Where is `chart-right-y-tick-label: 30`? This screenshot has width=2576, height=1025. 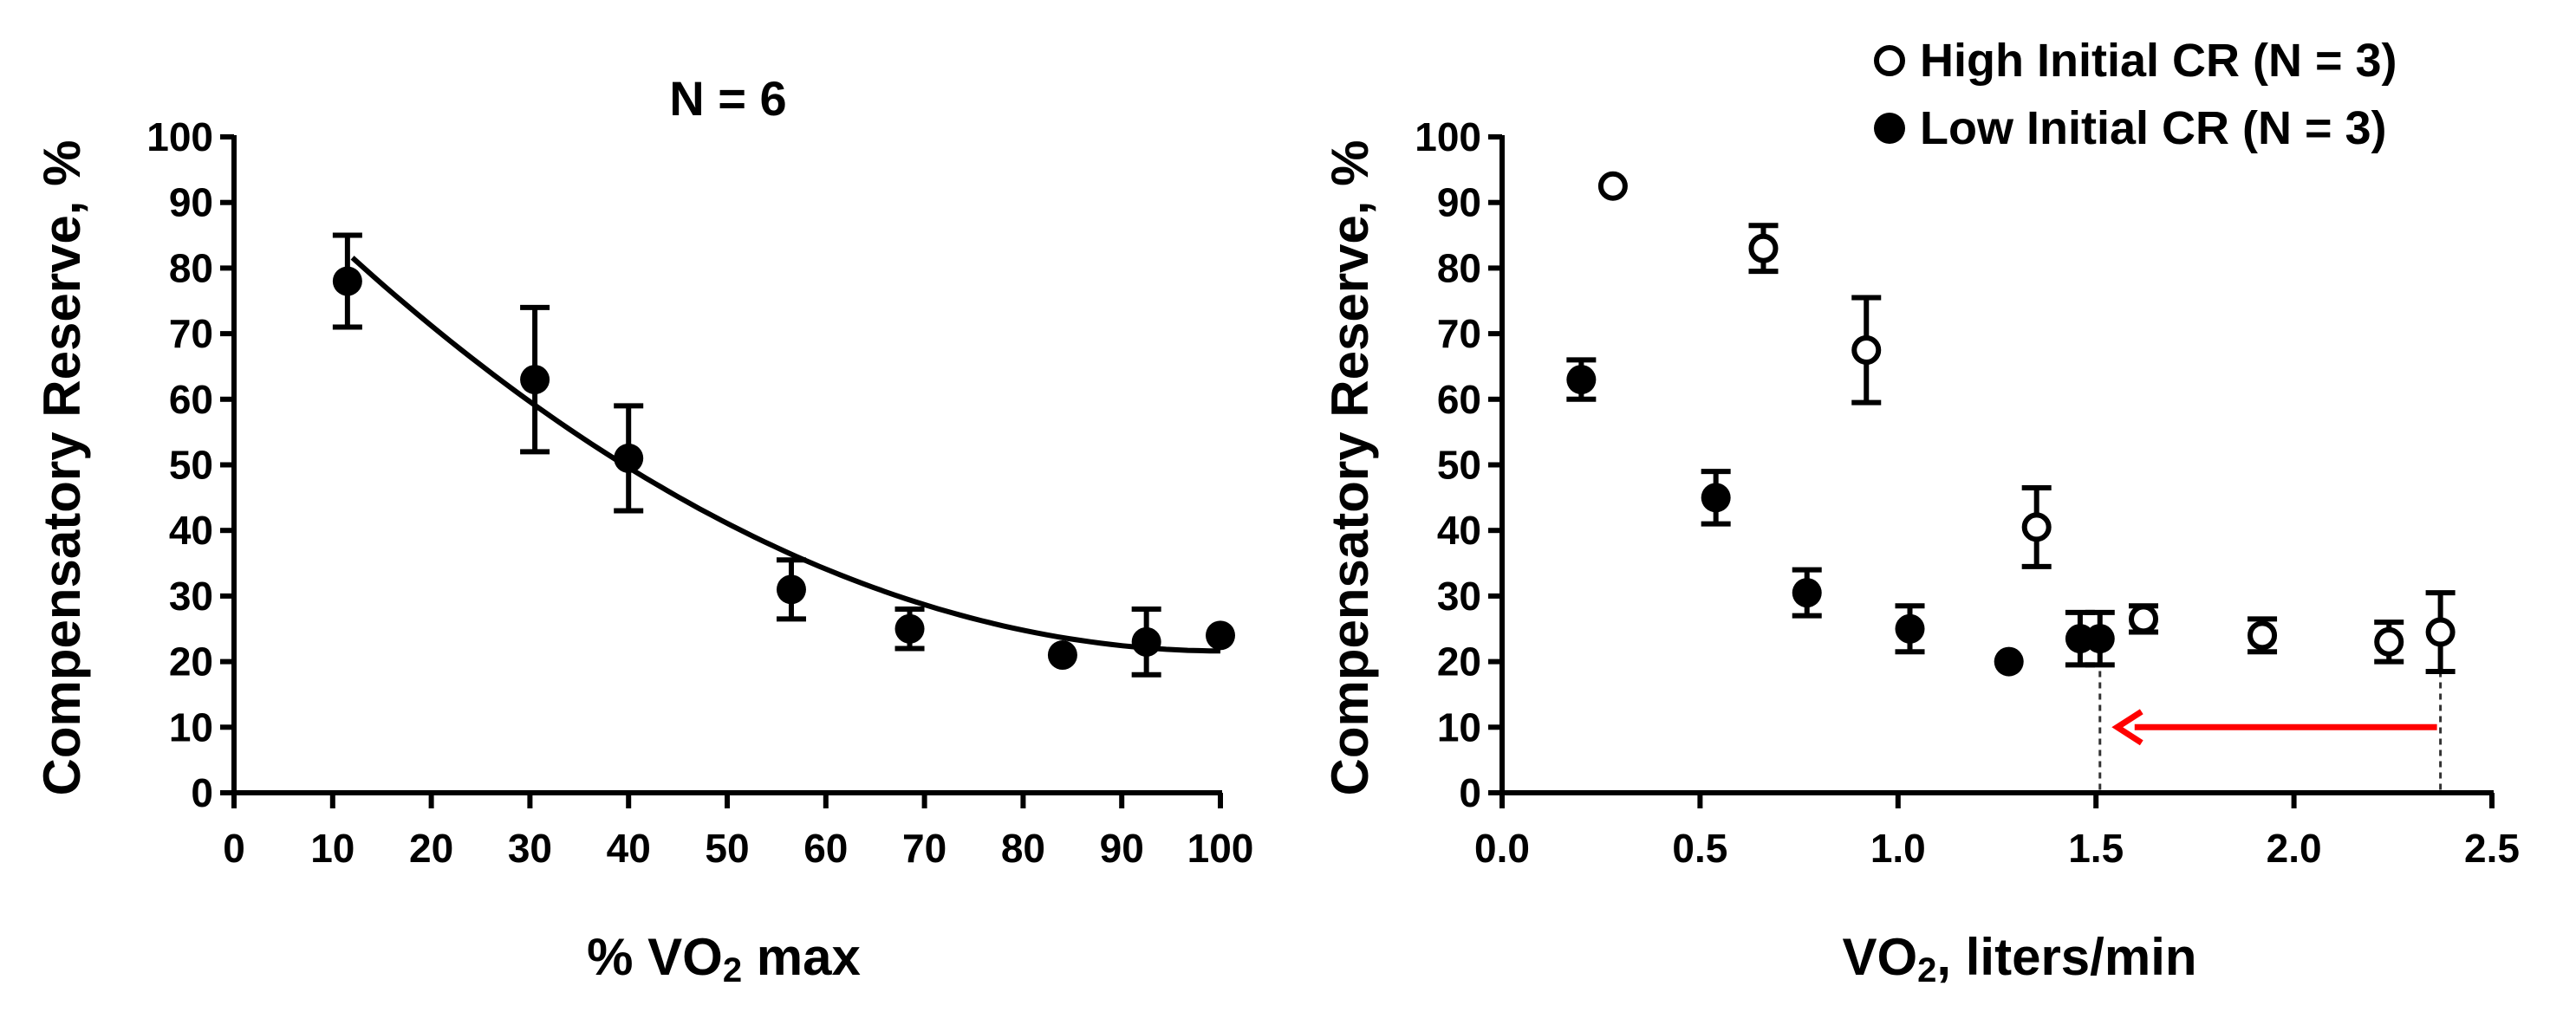
chart-right-y-tick-label: 30 is located at coordinates (1459, 596).